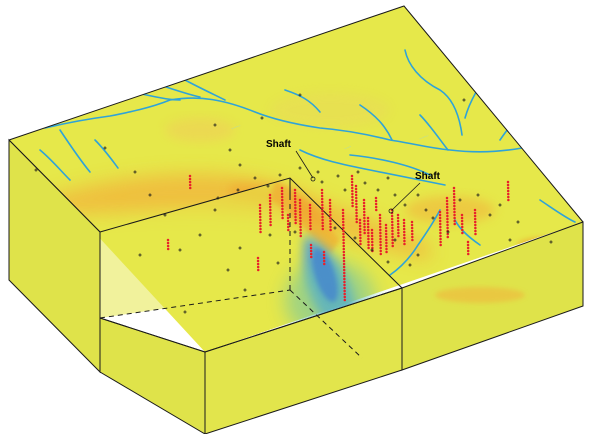  I want to click on river-label-2: ~~~~, so click(424, 137).